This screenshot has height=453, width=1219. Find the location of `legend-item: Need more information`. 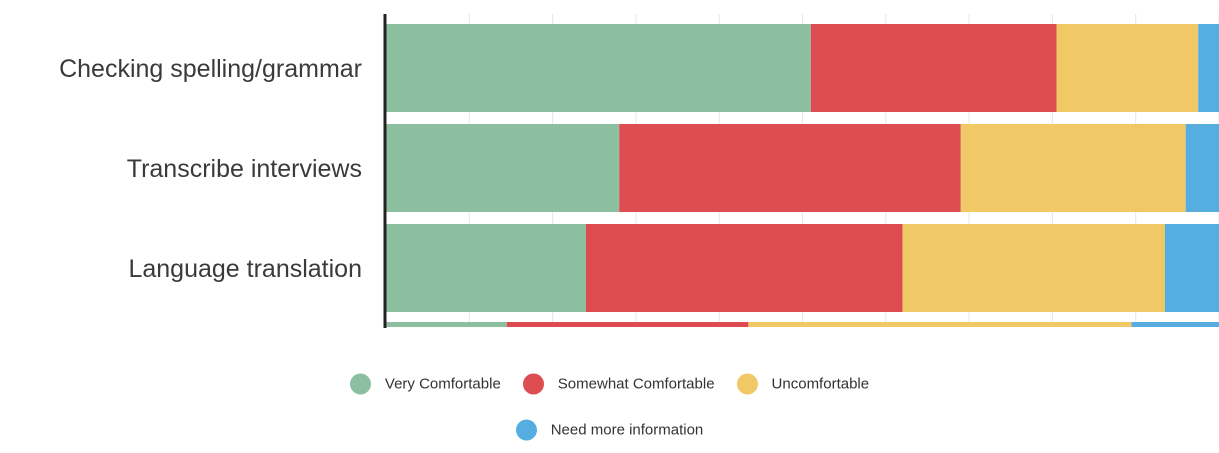

legend-item: Need more information is located at coordinates (609, 430).